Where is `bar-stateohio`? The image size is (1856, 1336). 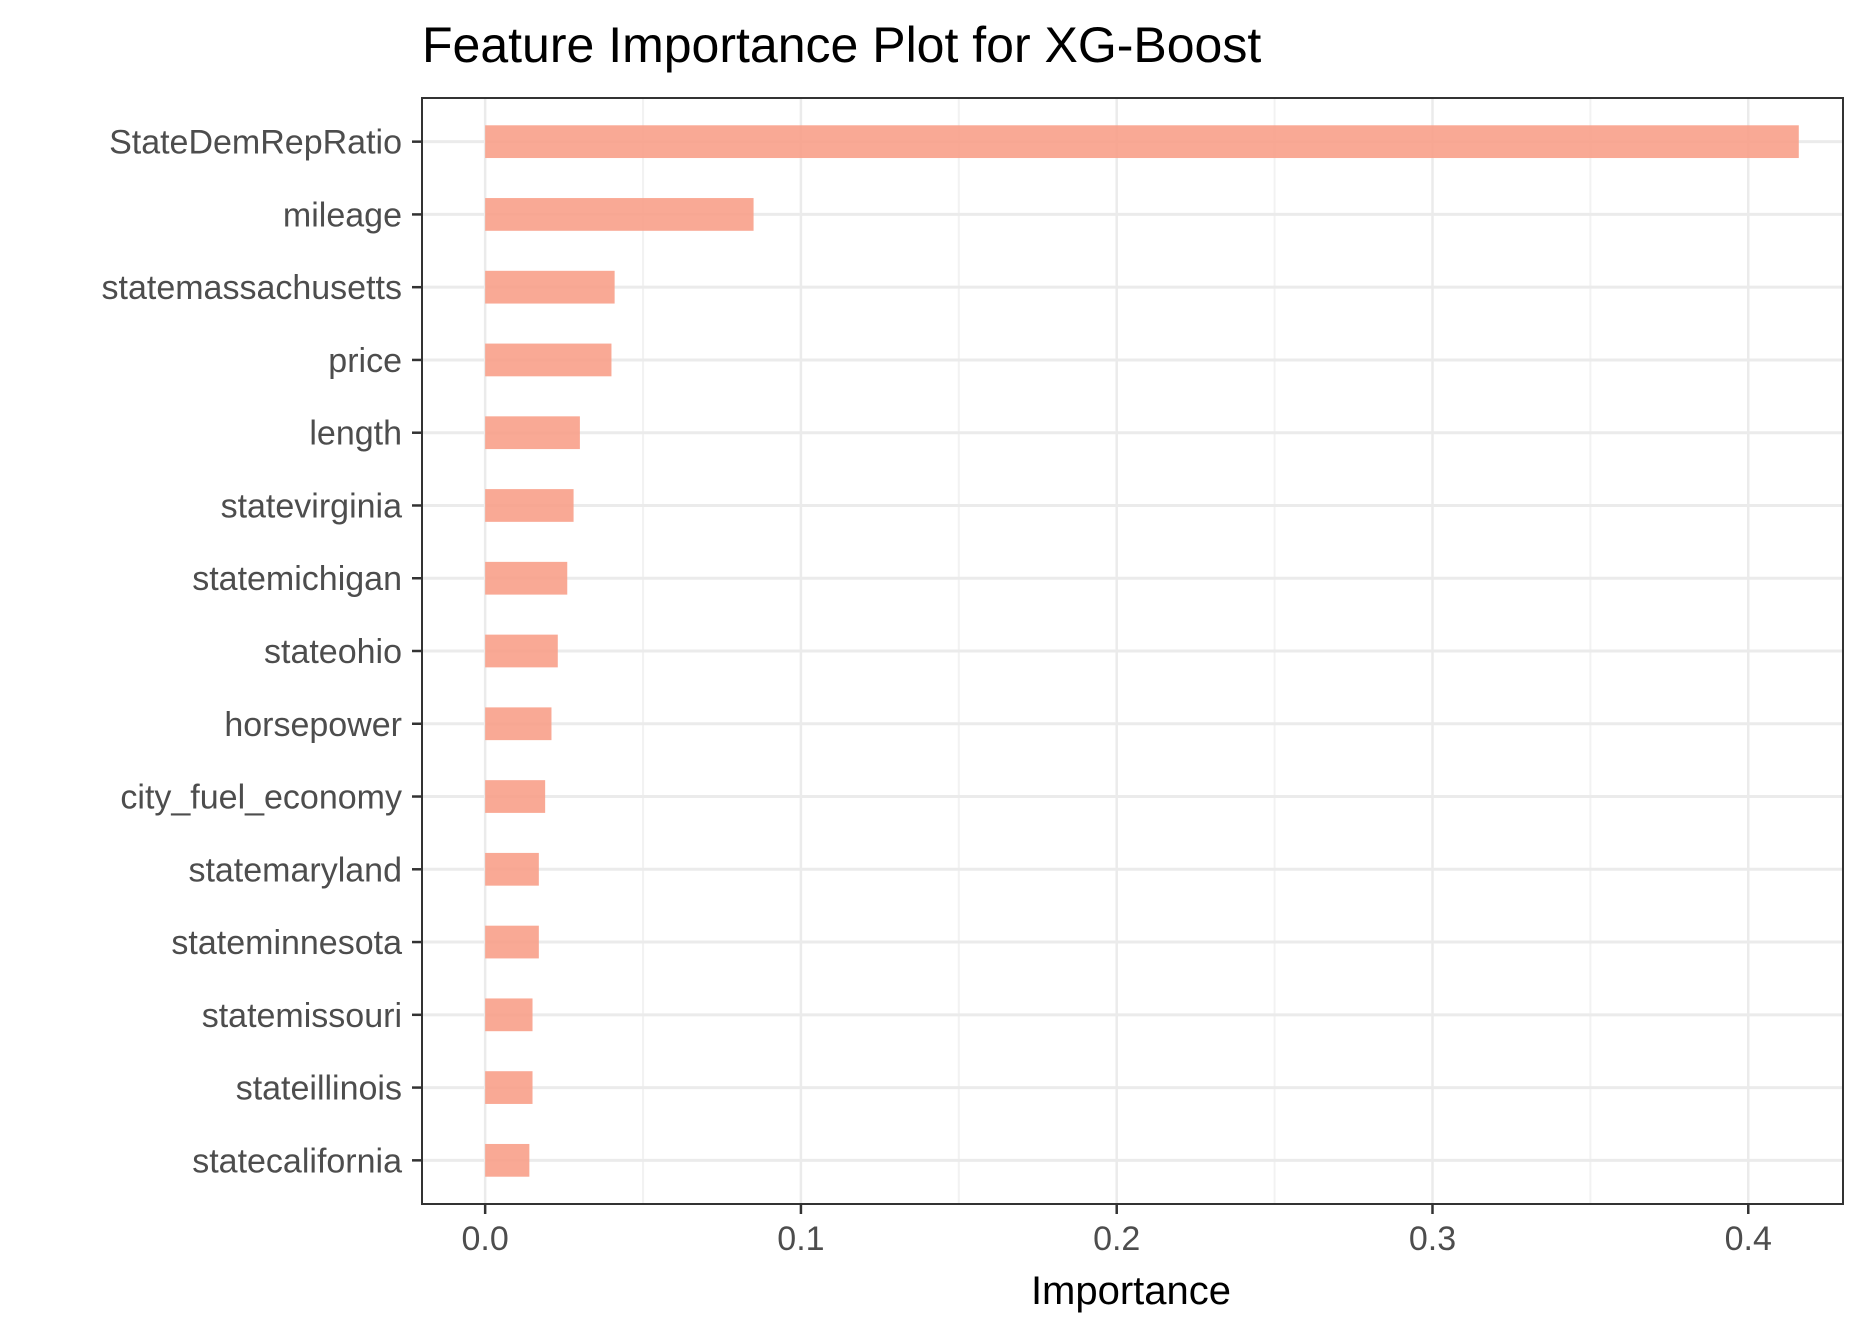 bar-stateohio is located at coordinates (521, 651).